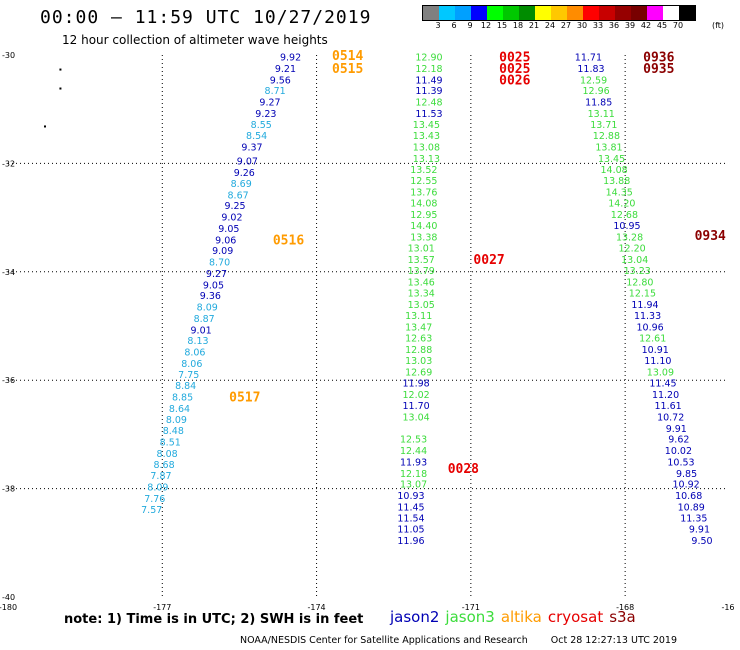 This screenshot has width=740, height=650. Describe the element at coordinates (210, 296) in the screenshot. I see `swh-label-altika: 9.36` at that location.